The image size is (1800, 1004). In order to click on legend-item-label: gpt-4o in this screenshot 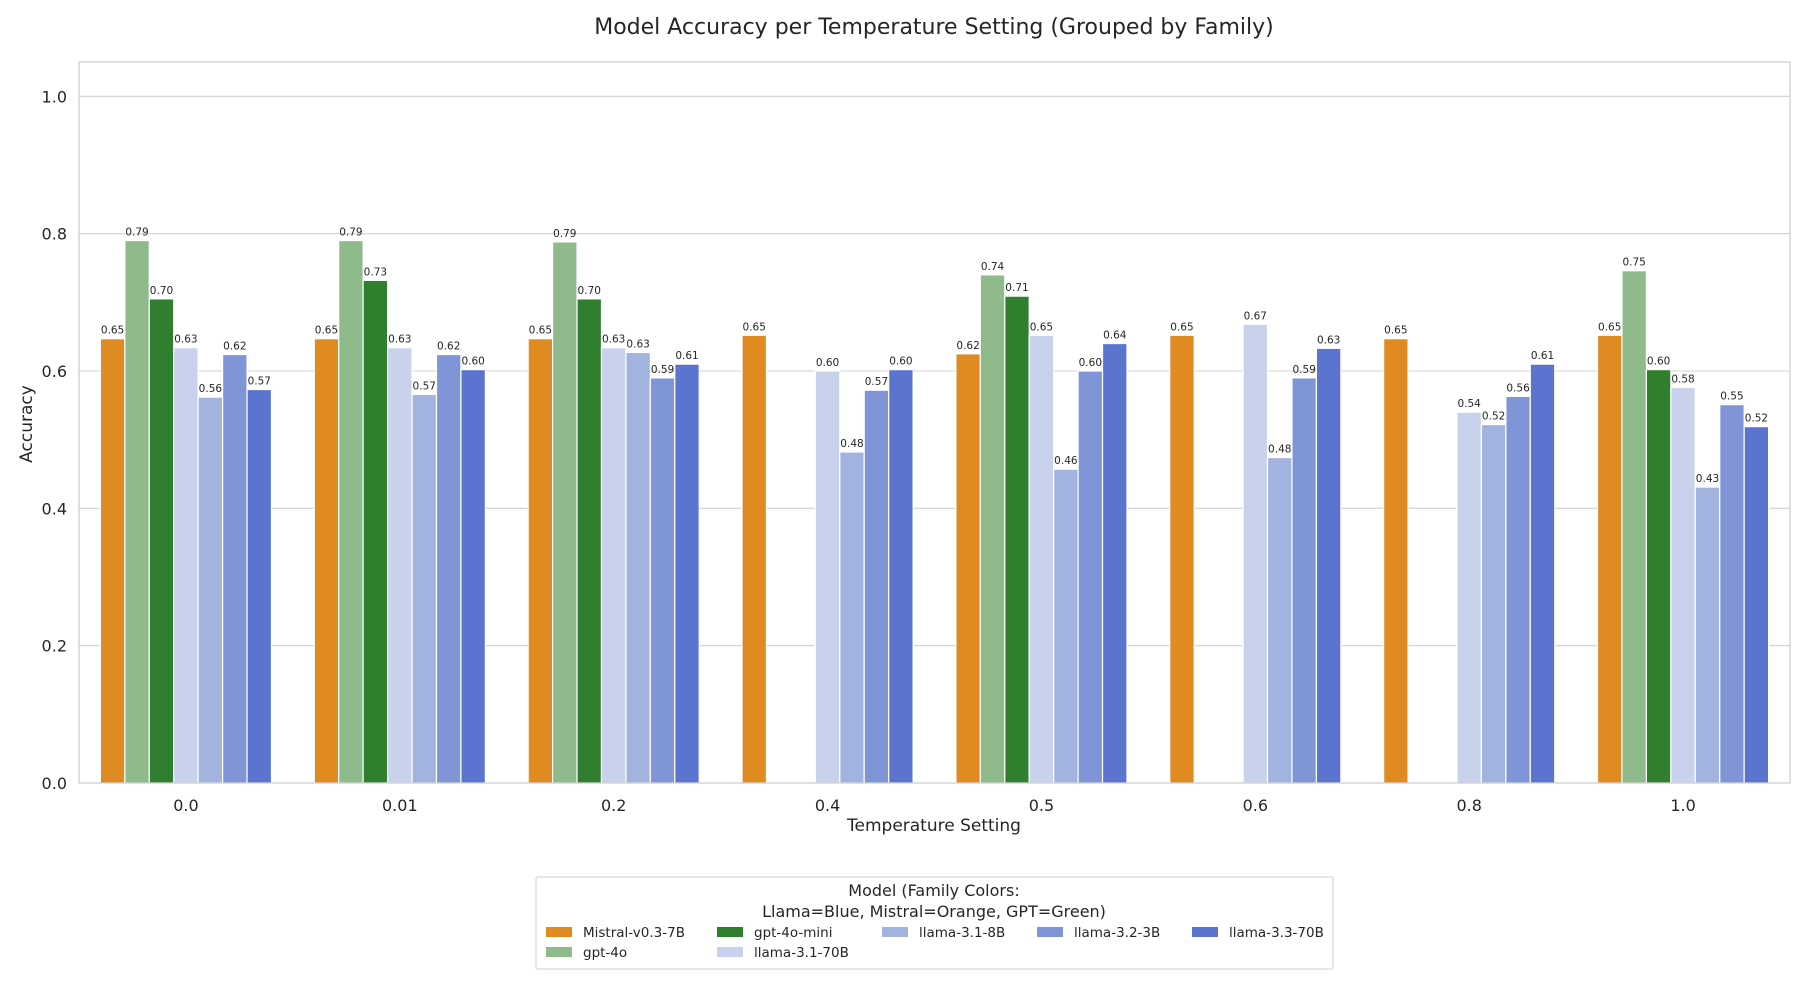, I will do `click(605, 953)`.